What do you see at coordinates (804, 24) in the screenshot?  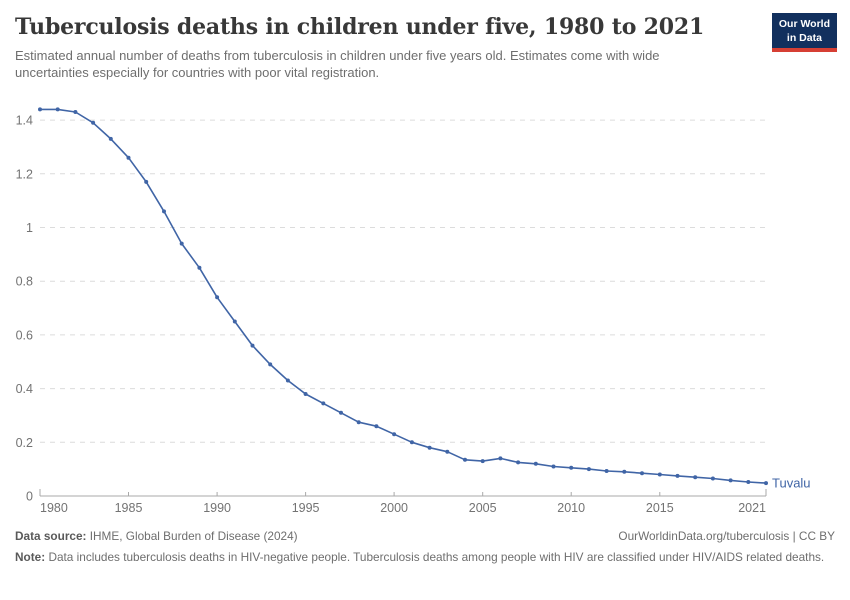 I see `owid-logo-line1: Our World` at bounding box center [804, 24].